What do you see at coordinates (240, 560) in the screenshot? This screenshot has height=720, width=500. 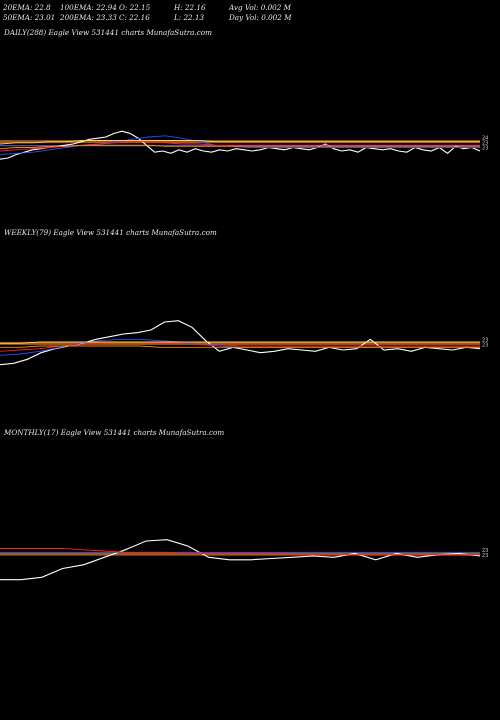 I see `monthly-price-line` at bounding box center [240, 560].